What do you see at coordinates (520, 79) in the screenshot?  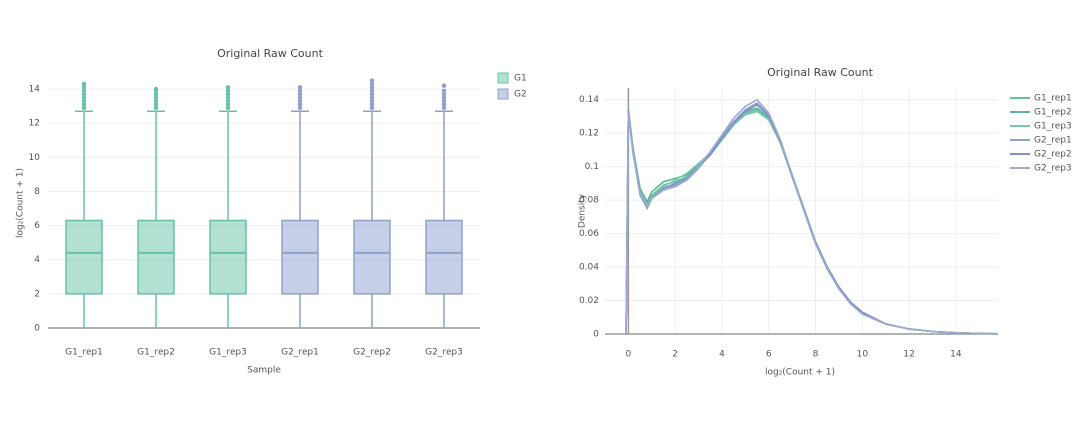 I see `legend-label: G1` at bounding box center [520, 79].